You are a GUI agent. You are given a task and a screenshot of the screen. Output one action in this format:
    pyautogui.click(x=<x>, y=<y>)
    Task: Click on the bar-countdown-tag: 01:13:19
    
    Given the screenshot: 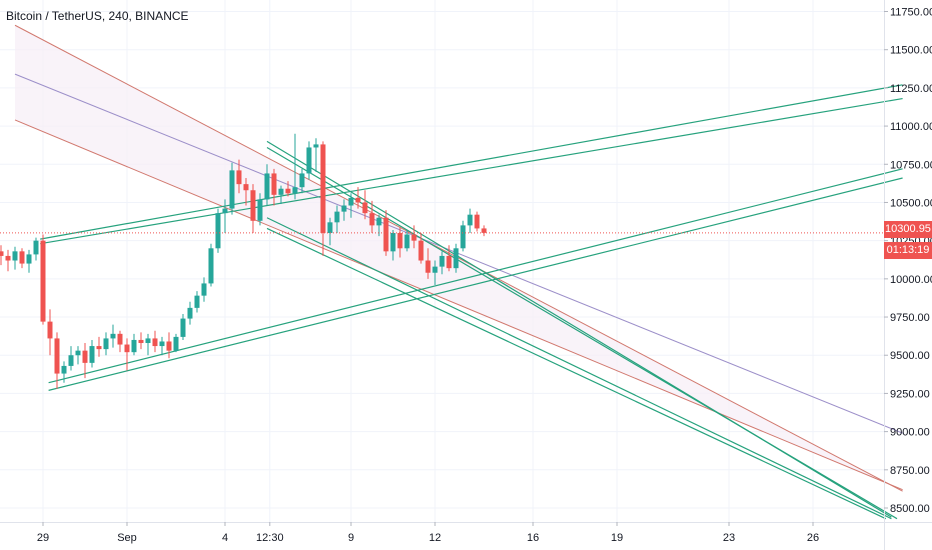 What is the action you would take?
    pyautogui.click(x=908, y=250)
    